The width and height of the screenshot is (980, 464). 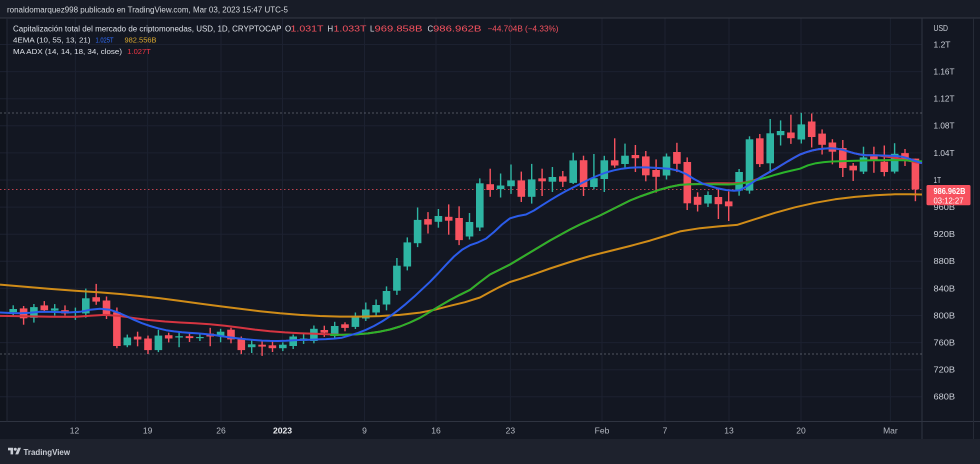 What do you see at coordinates (350, 28) in the screenshot?
I see `svg-text: 1.033T` at bounding box center [350, 28].